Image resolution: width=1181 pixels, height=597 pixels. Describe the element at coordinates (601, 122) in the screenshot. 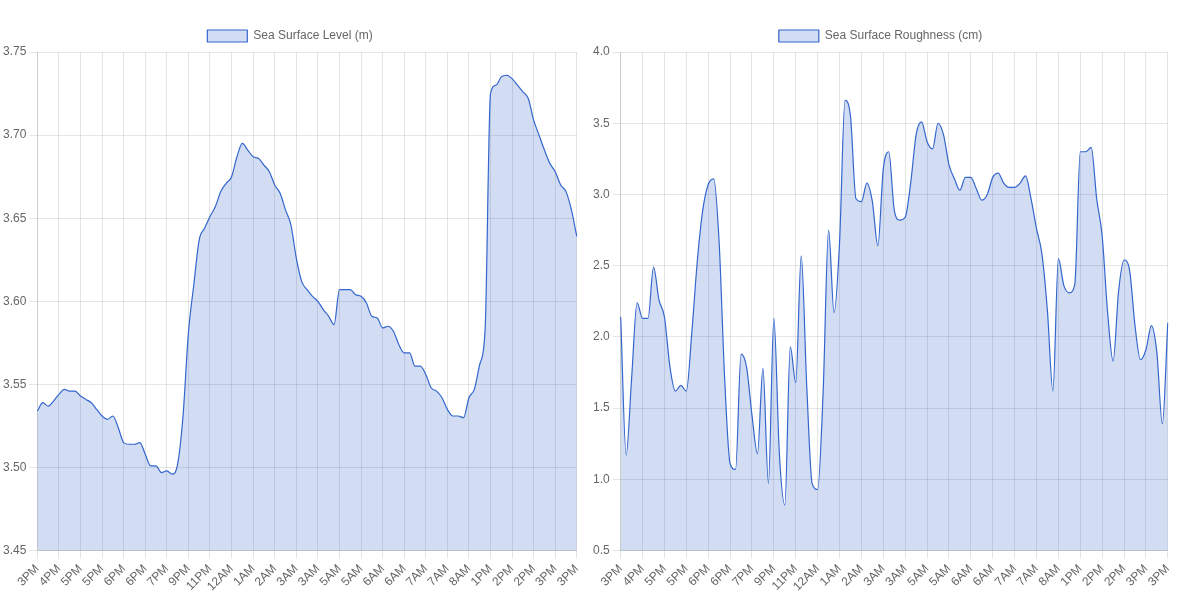

I see `y-tick-label: 3.5` at that location.